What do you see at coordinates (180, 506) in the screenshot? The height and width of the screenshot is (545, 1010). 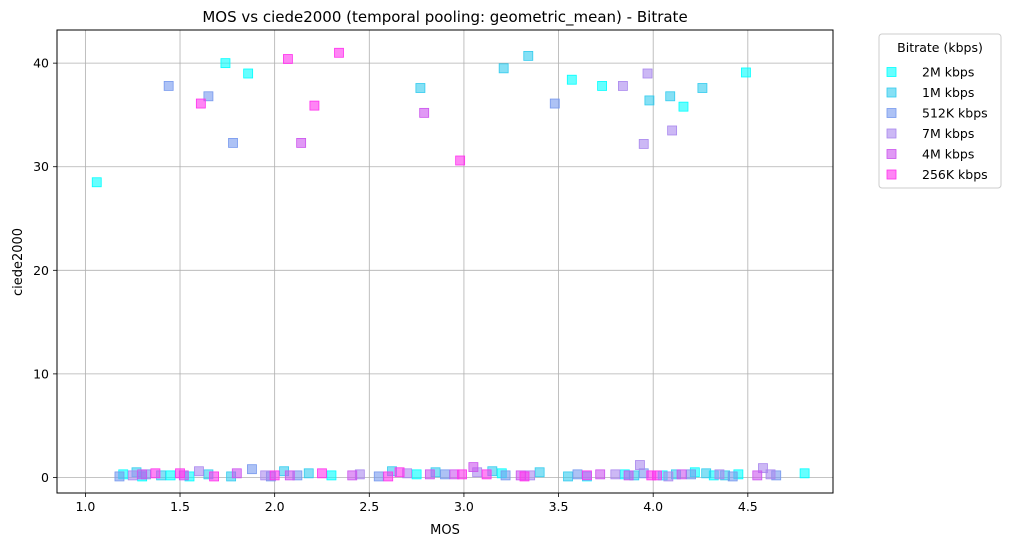 I see `x-tick-label: 1.5` at bounding box center [180, 506].